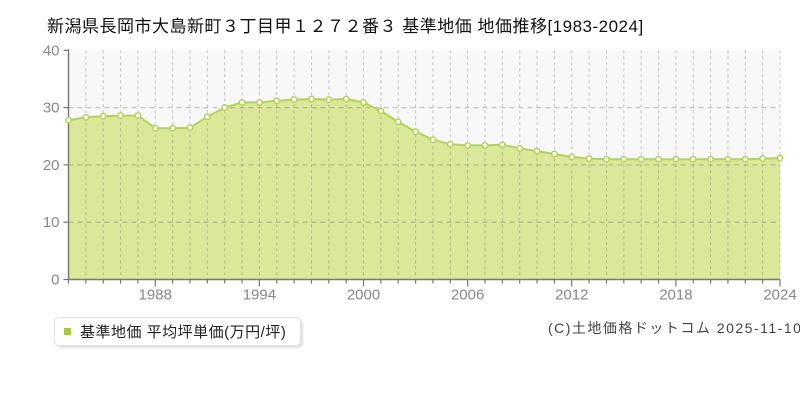 The height and width of the screenshot is (400, 800). Describe the element at coordinates (674, 328) in the screenshot. I see `copyright: (C)土地価格ドットコム 2025-11-10` at that location.